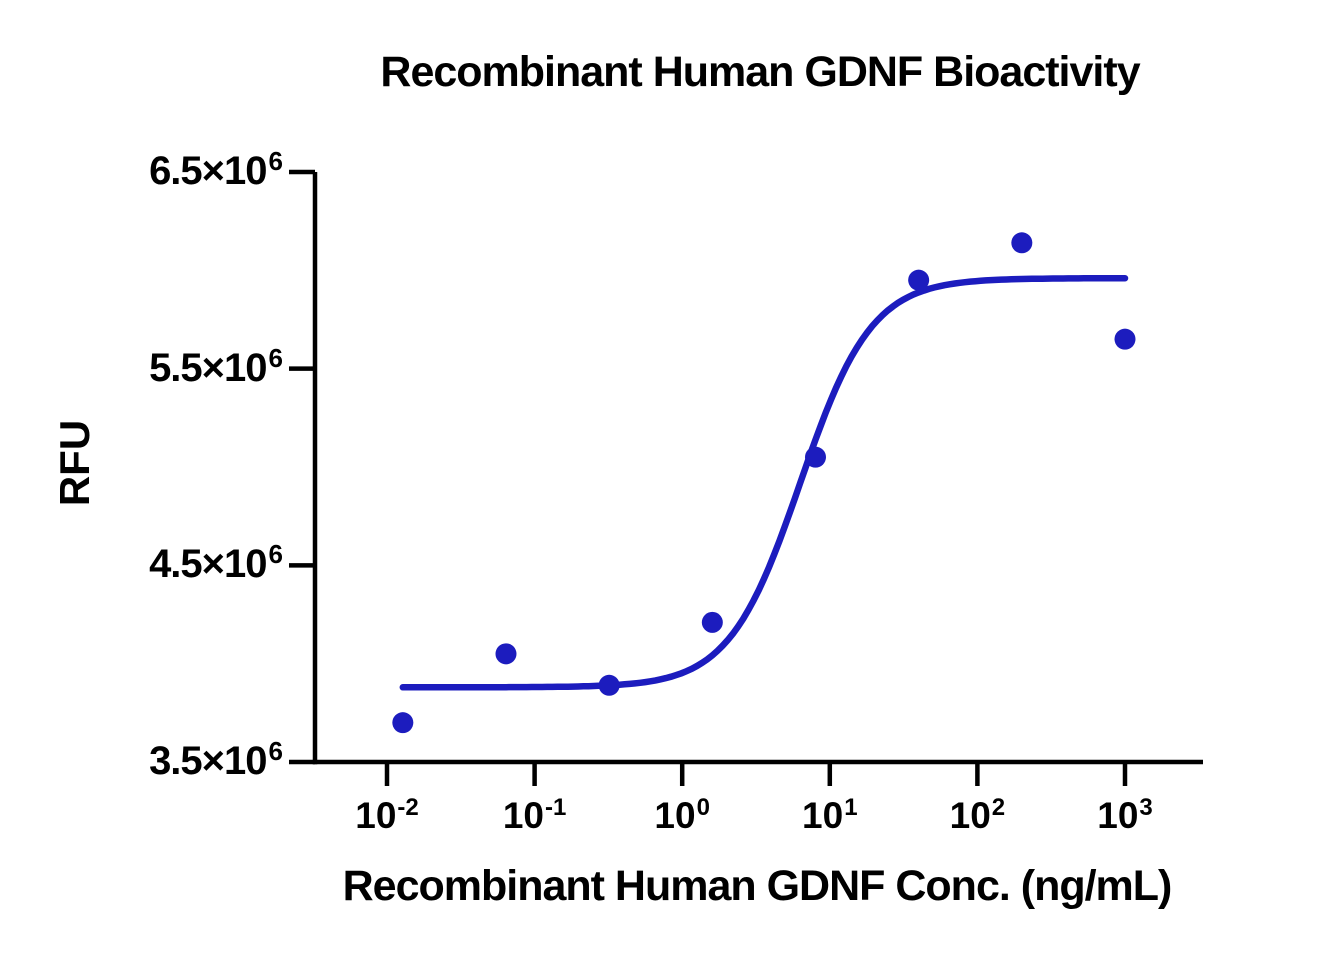 Image resolution: width=1331 pixels, height=971 pixels. What do you see at coordinates (216, 366) in the screenshot?
I see `y-tick-label: 5.5×10⁶` at bounding box center [216, 366].